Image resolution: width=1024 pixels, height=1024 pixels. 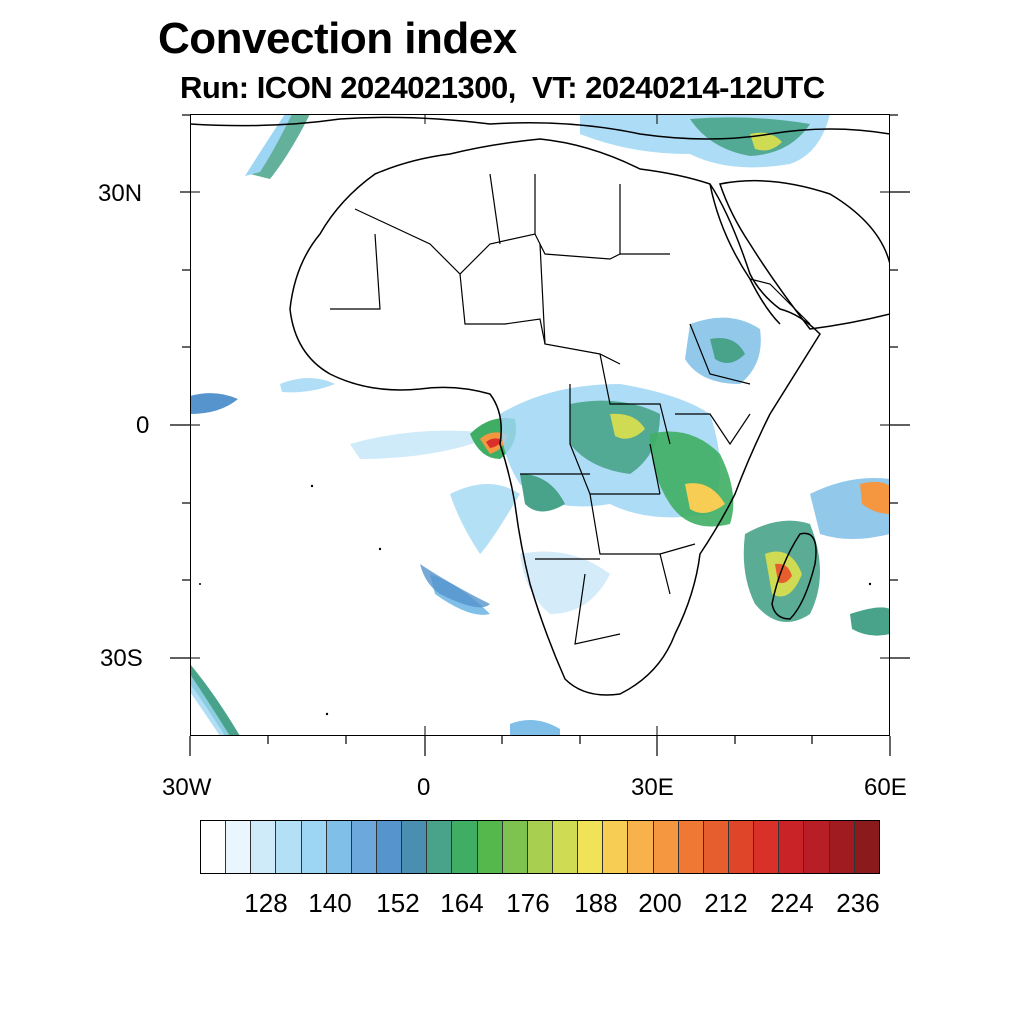 I want to click on colorbar-label-152: 152, so click(x=398, y=903).